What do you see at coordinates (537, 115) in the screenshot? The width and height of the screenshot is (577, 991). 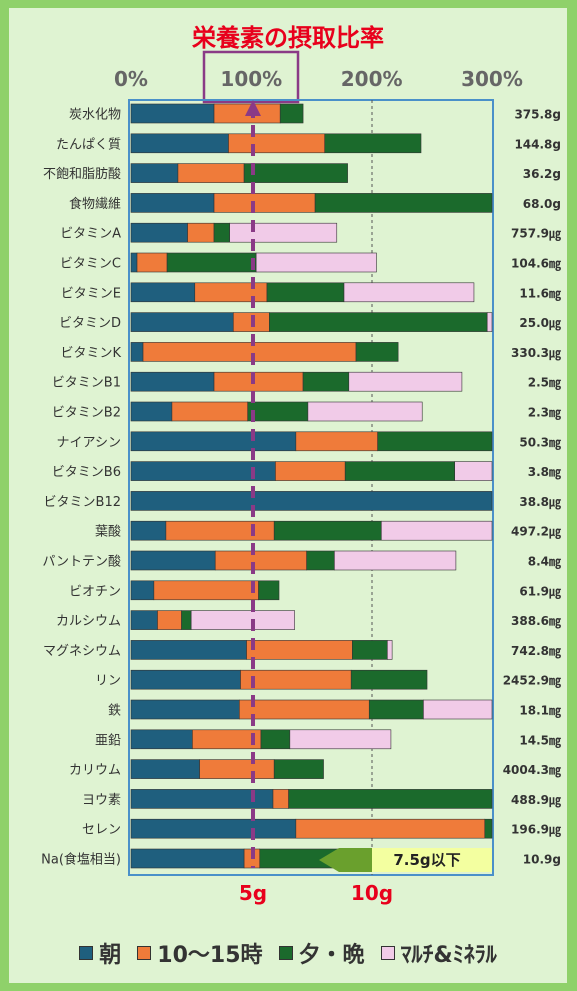 I see `total-amount-label: 375.8g` at bounding box center [537, 115].